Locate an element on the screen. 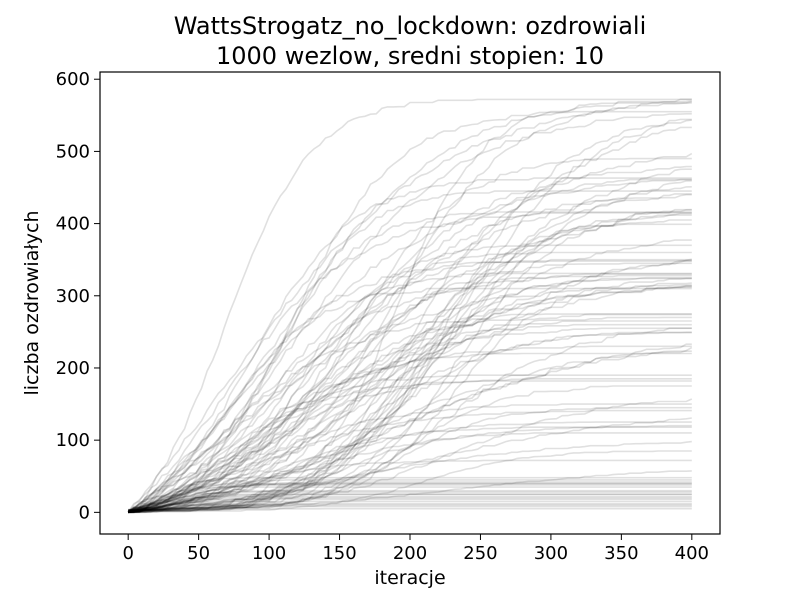 The width and height of the screenshot is (800, 600). y-tick-label: 300 is located at coordinates (73, 296).